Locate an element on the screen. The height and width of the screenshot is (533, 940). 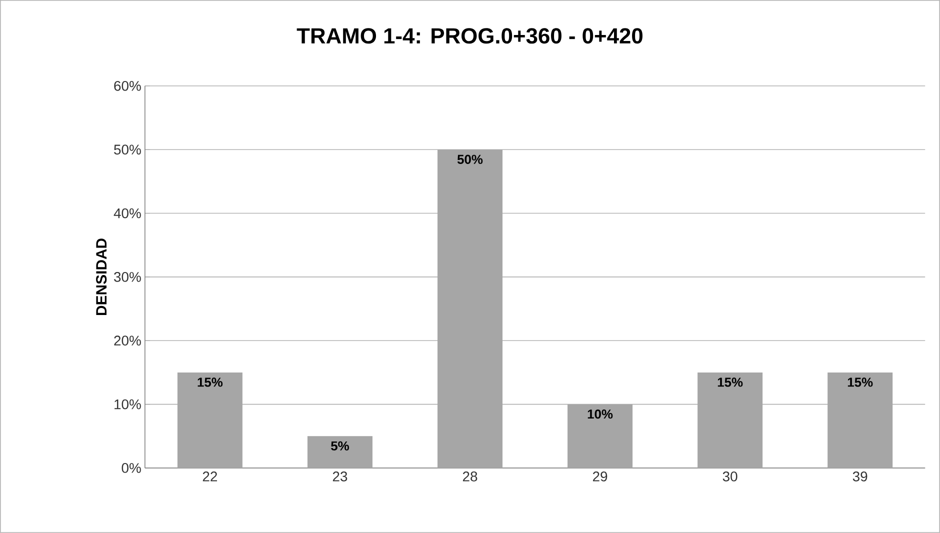
x-tick-label: 28 is located at coordinates (470, 477).